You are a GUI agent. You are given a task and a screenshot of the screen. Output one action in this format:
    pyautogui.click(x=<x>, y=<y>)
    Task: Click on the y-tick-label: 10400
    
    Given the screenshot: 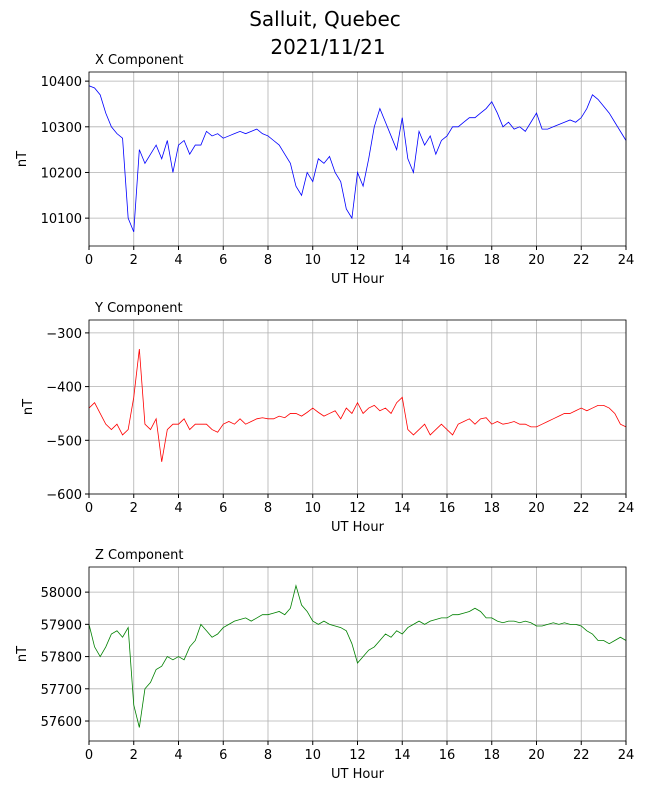 What is the action you would take?
    pyautogui.click(x=61, y=82)
    